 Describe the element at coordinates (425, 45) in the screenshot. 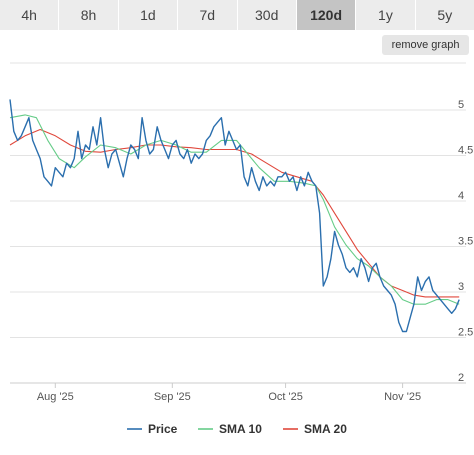

I see `remove-graph-button: remove graph` at that location.